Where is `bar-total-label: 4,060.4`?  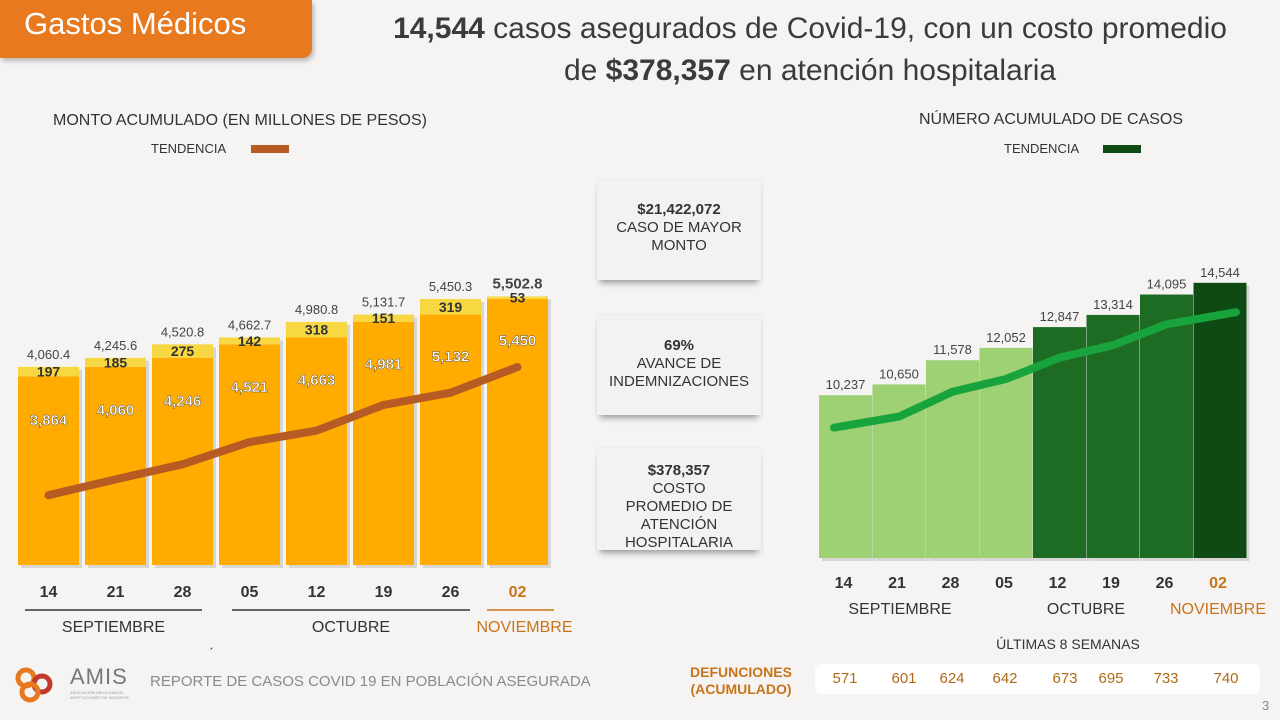
bar-total-label: 4,060.4 is located at coordinates (48, 354).